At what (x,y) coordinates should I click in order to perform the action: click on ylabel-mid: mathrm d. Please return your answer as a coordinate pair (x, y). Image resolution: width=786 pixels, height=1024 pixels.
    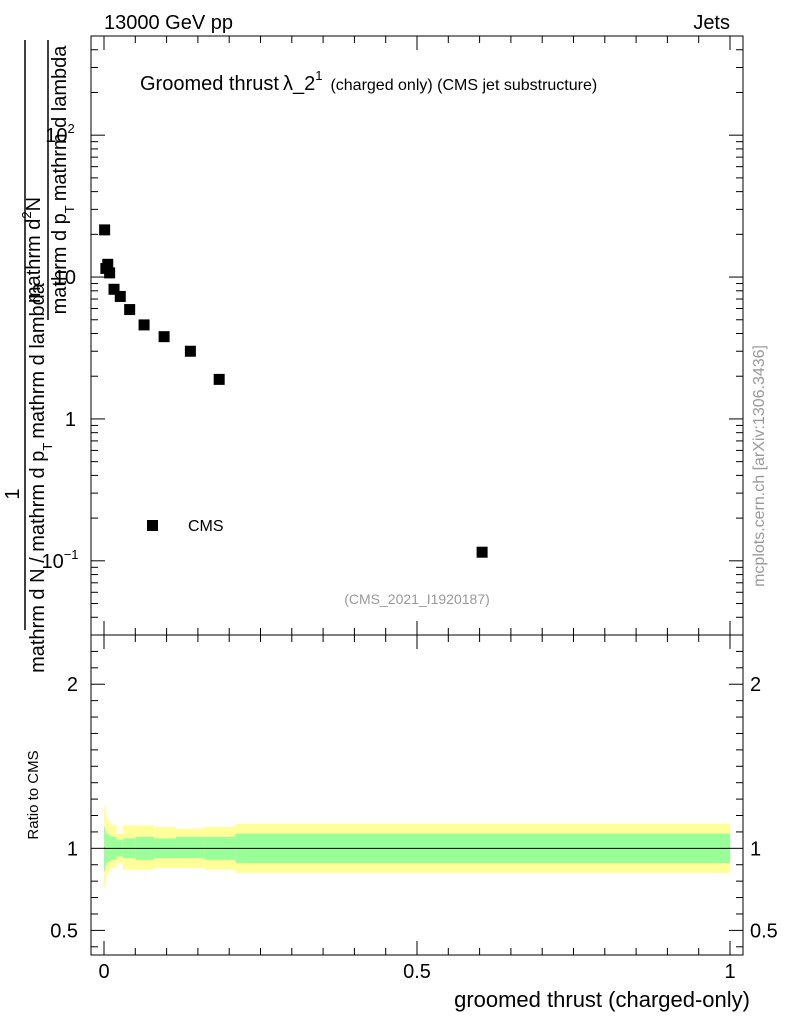
    Looking at the image, I should click on (34, 261).